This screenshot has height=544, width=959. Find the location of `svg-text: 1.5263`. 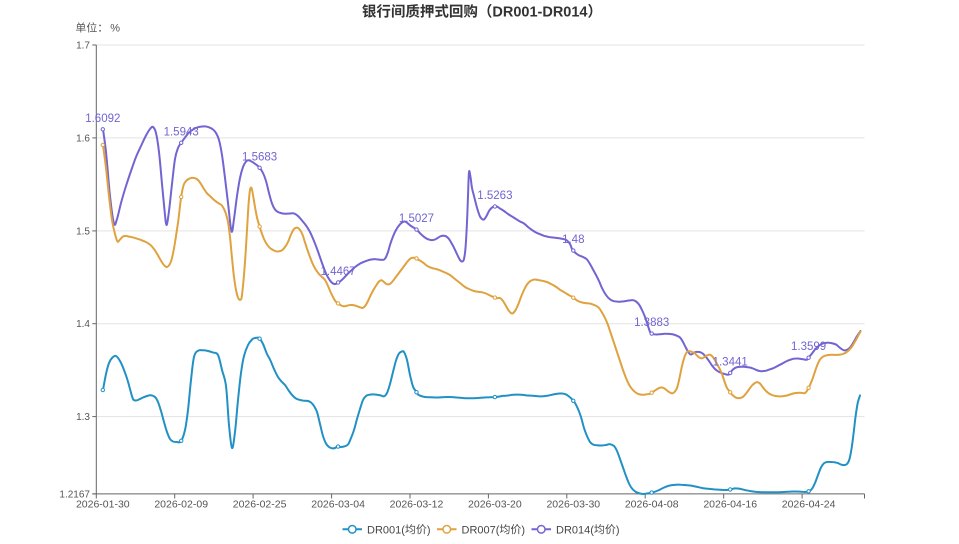

svg-text: 1.5263 is located at coordinates (494, 196).